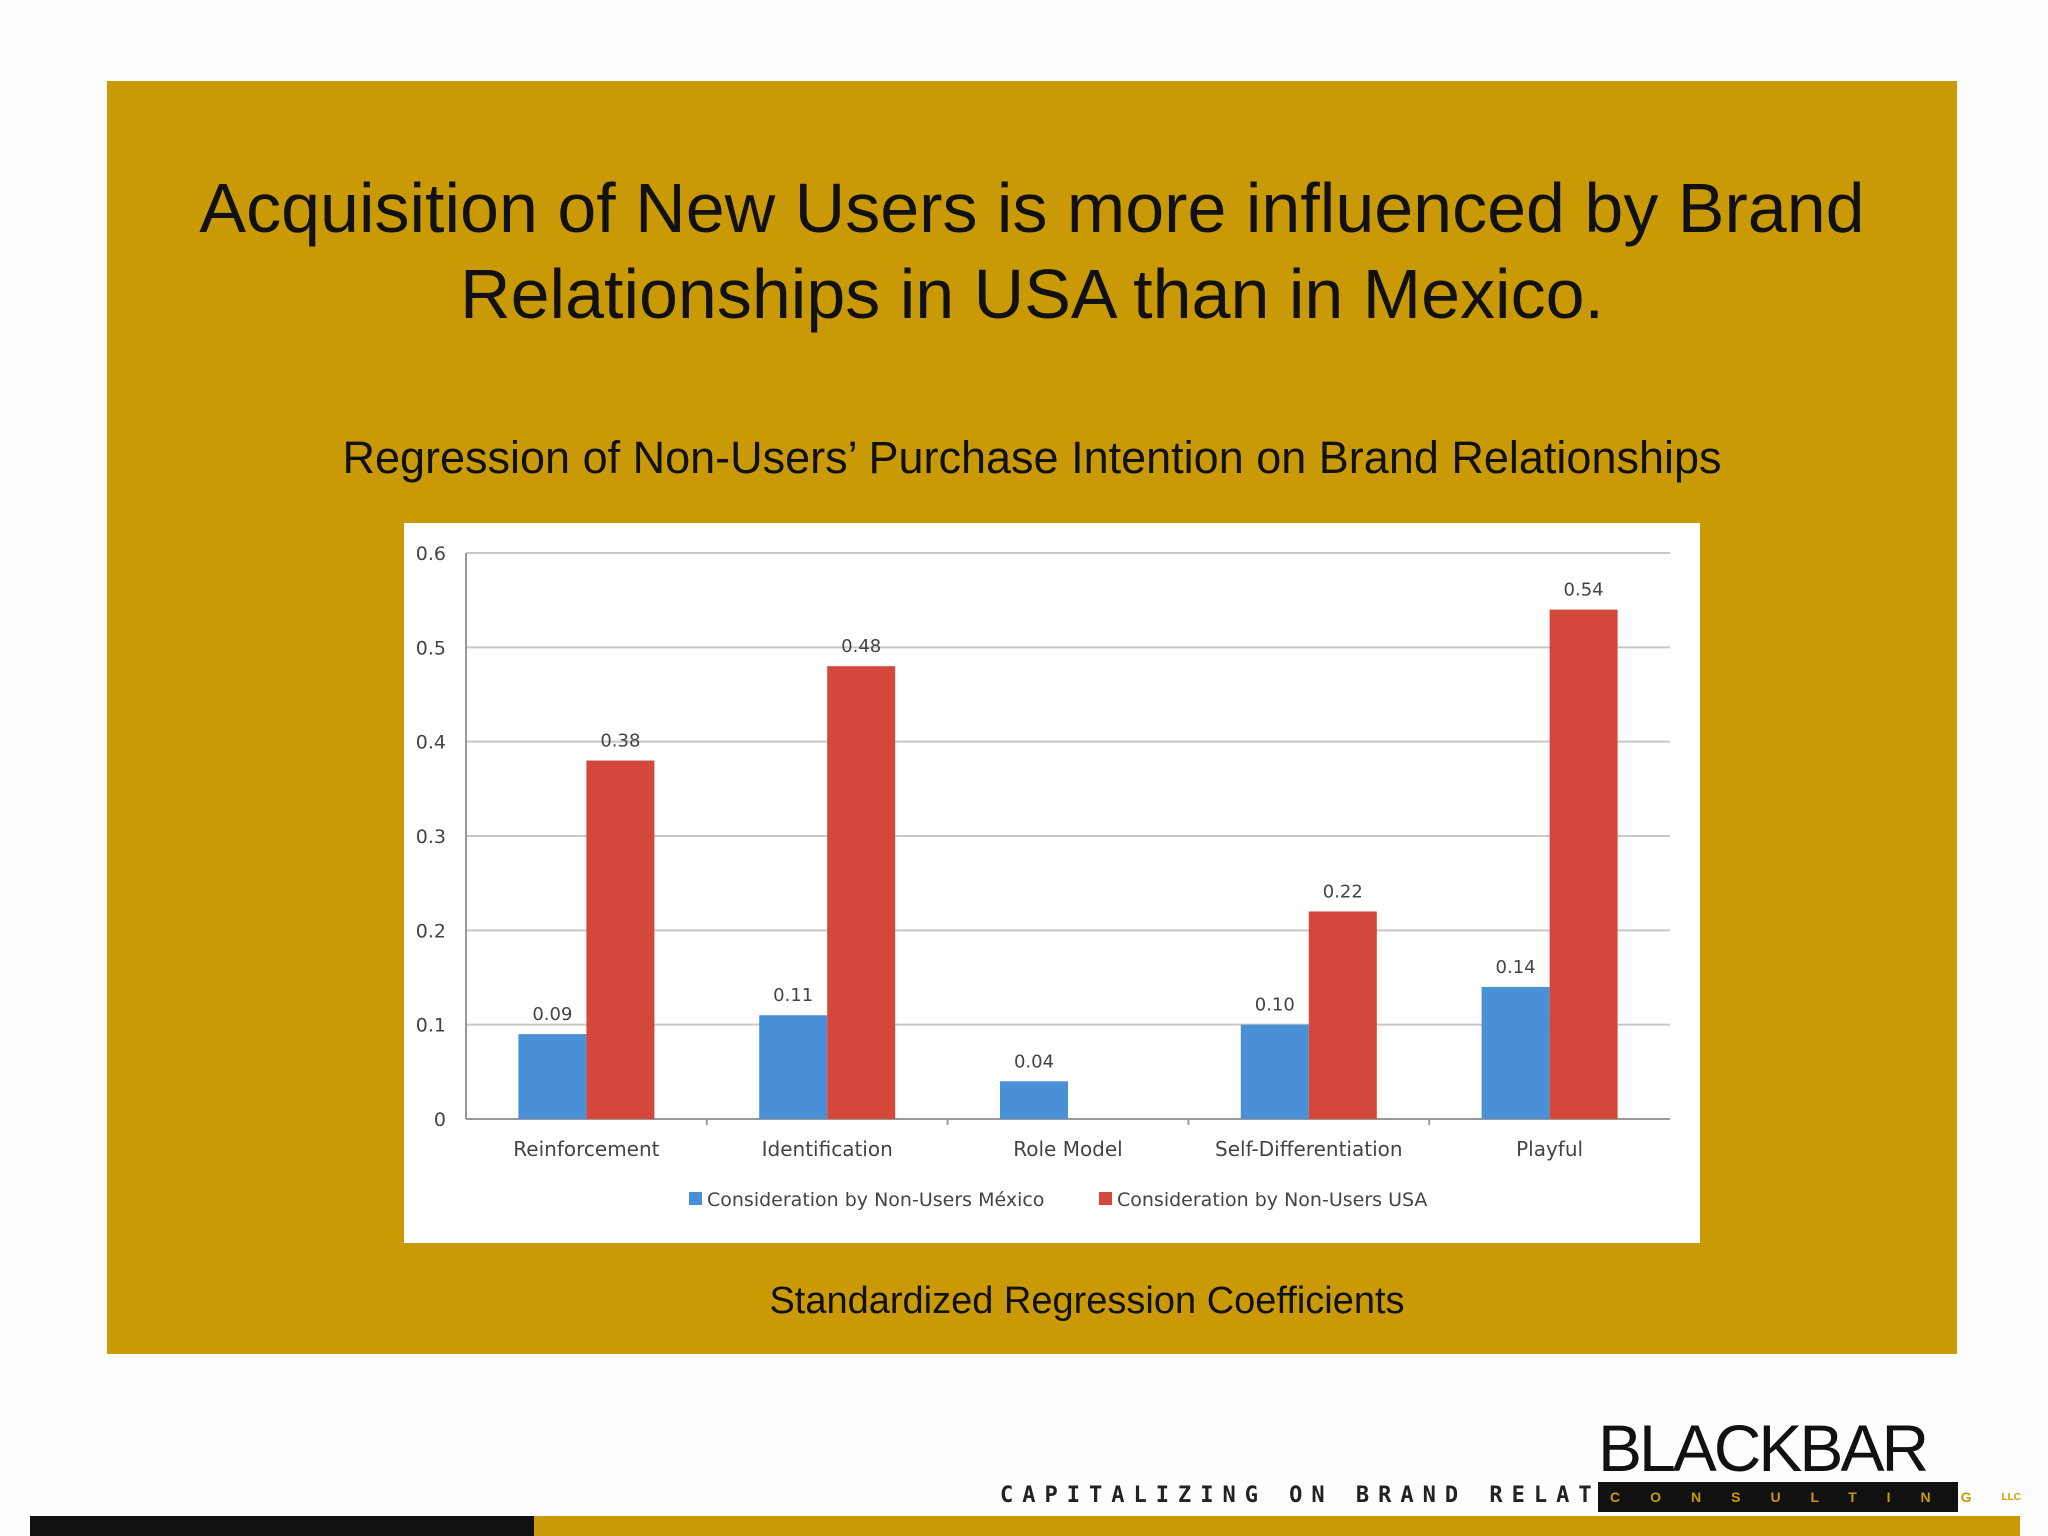 Image resolution: width=2048 pixels, height=1536 pixels. Describe the element at coordinates (1584, 590) in the screenshot. I see `data-label: 0.54` at that location.